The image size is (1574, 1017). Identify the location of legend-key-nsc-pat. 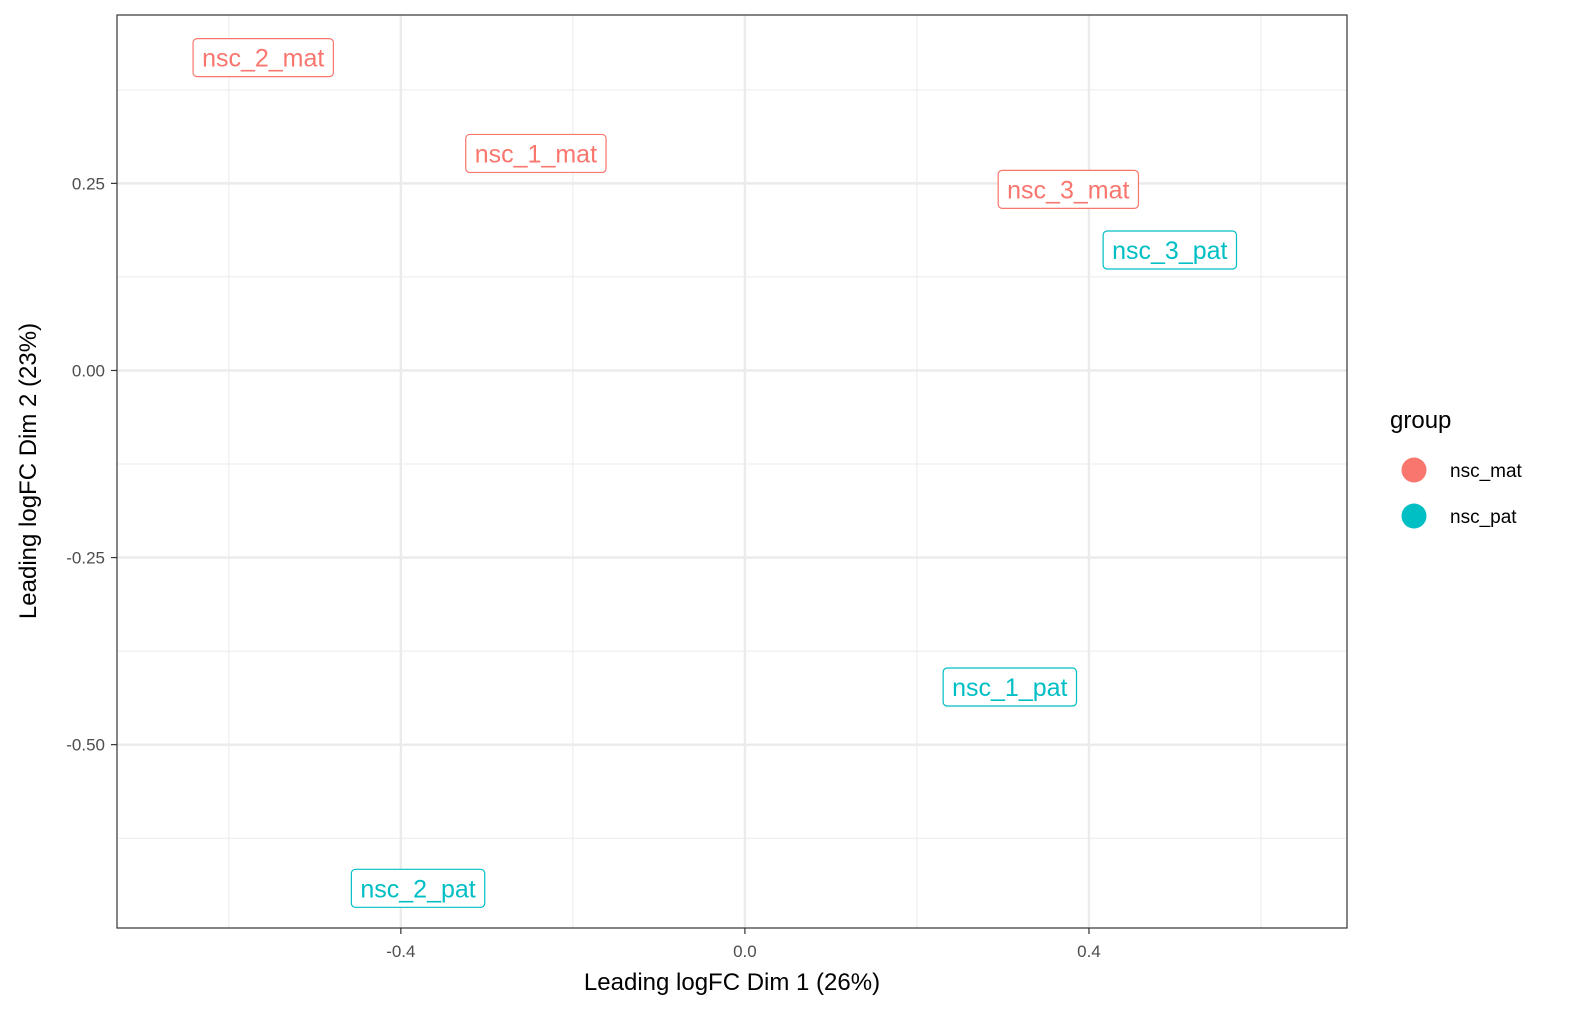
(1414, 516).